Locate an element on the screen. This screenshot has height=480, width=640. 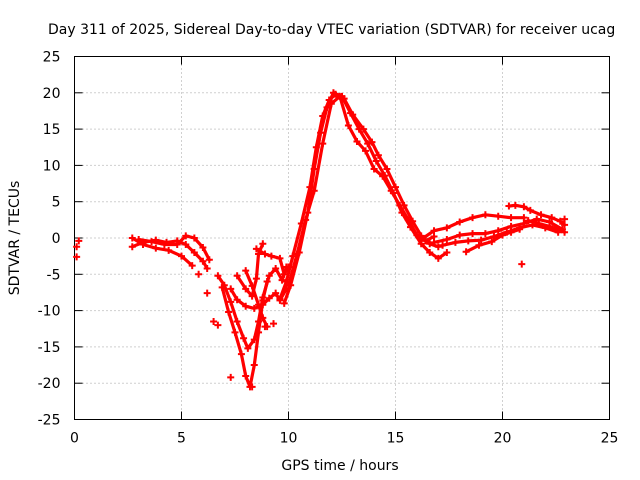
y-tick-label: 25 is located at coordinates (52, 58).